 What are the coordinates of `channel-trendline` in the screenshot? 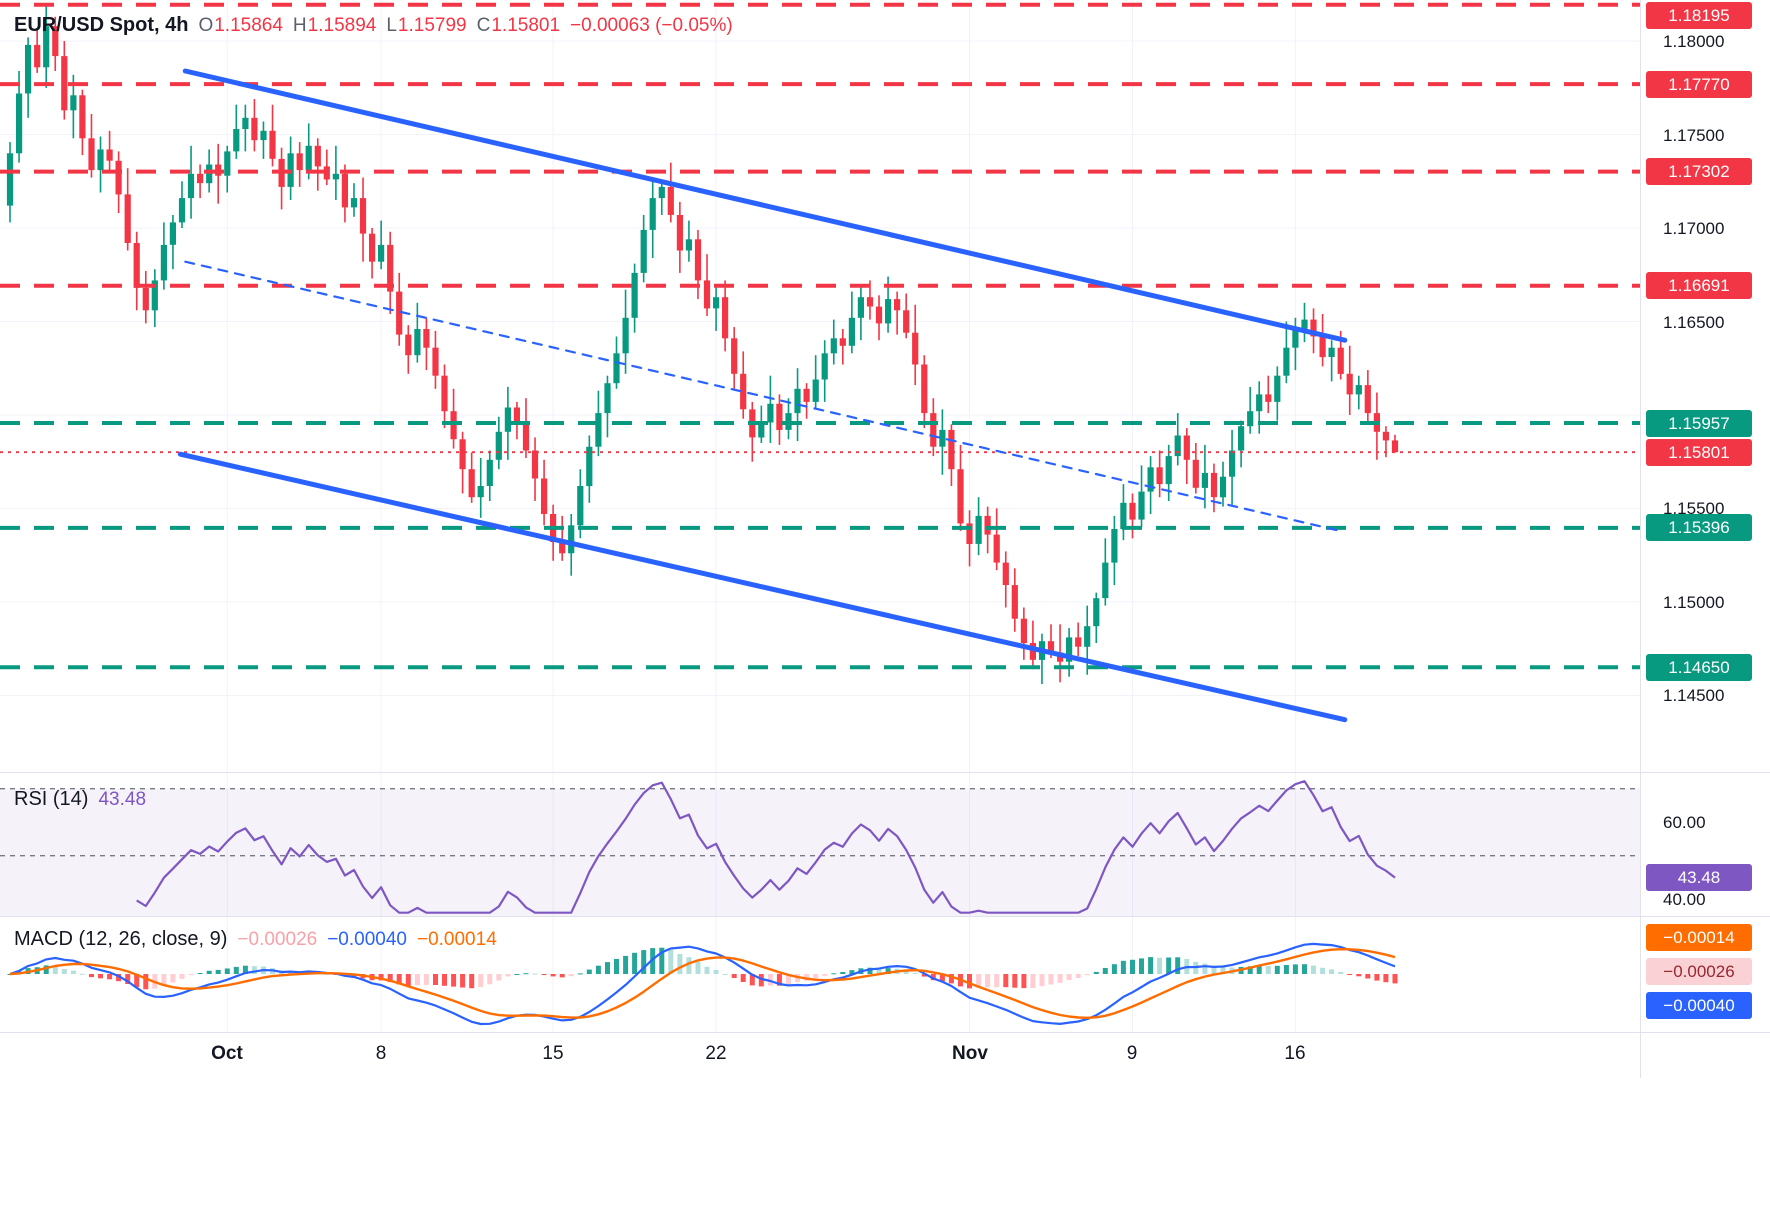 It's located at (762, 587).